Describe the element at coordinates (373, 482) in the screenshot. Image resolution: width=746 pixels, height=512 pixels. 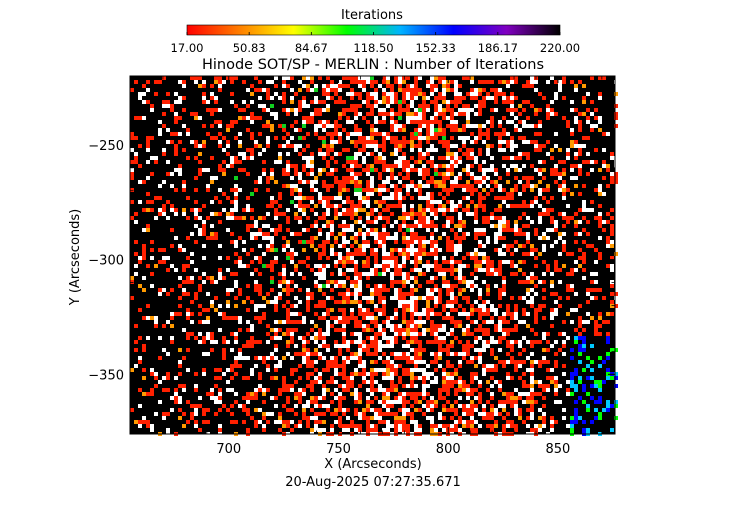
I see `timestamp: 20-Aug-2025 07:27:35.671` at that location.